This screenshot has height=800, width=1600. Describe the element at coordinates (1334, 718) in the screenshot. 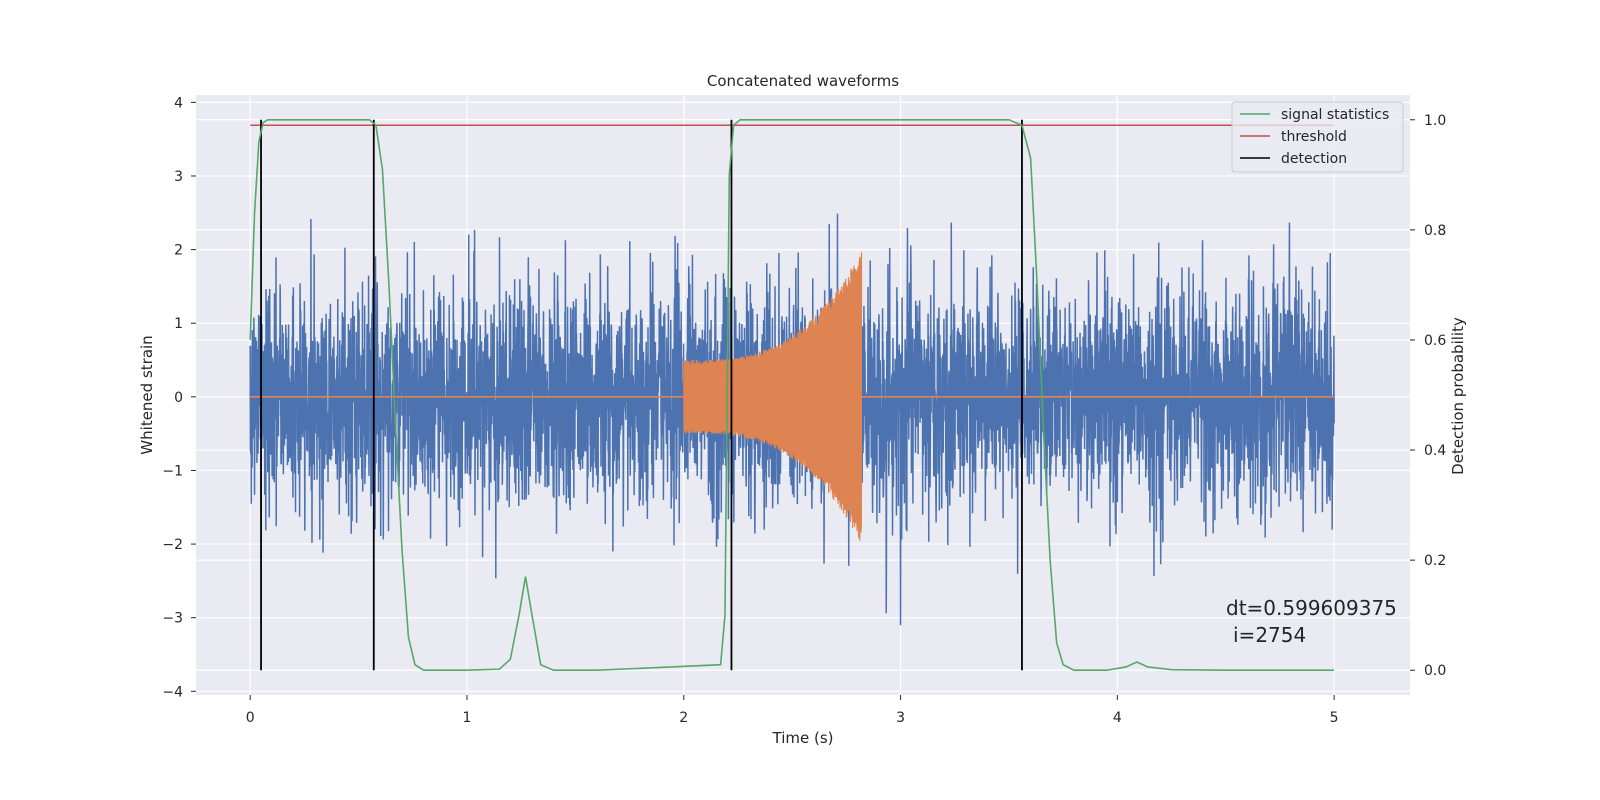

I see `x-tick-label: 5` at that location.